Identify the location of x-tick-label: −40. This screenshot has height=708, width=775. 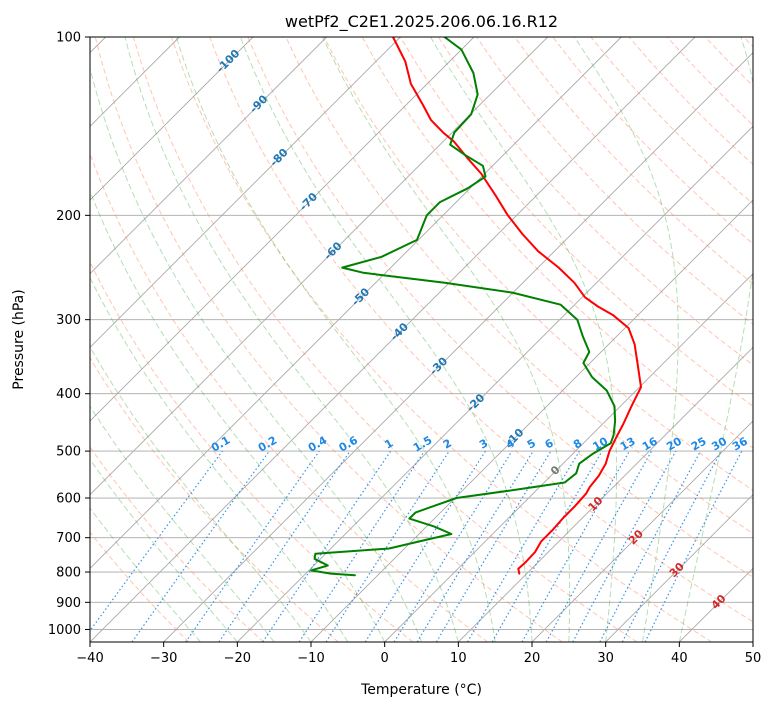
(89, 658).